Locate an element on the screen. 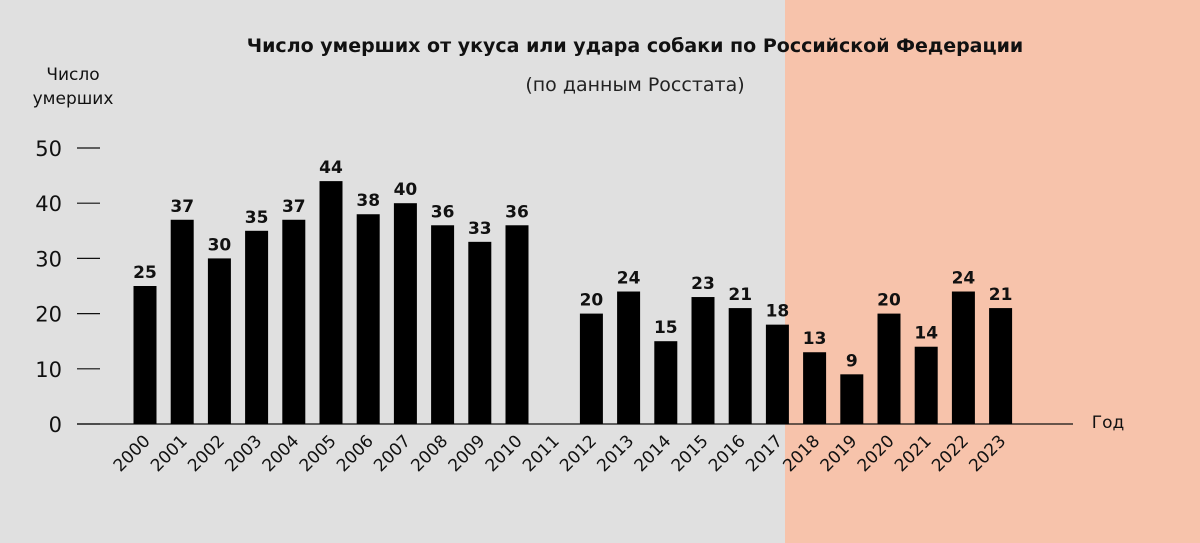  value-label-2015: 23 is located at coordinates (703, 284).